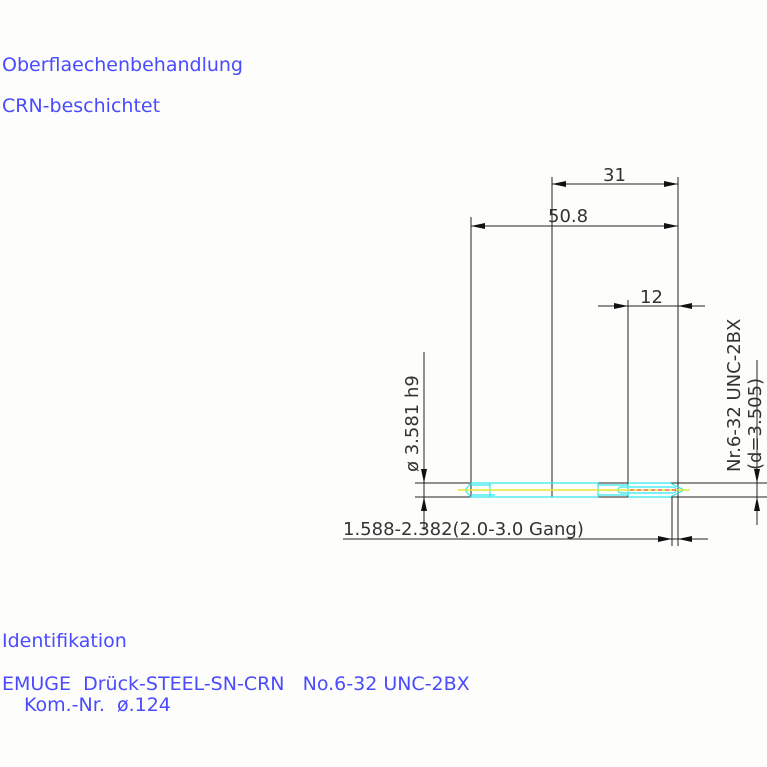 The height and width of the screenshot is (767, 767). Describe the element at coordinates (97, 705) in the screenshot. I see `identification-line2: Kom.-Nr. ø.124` at that location.